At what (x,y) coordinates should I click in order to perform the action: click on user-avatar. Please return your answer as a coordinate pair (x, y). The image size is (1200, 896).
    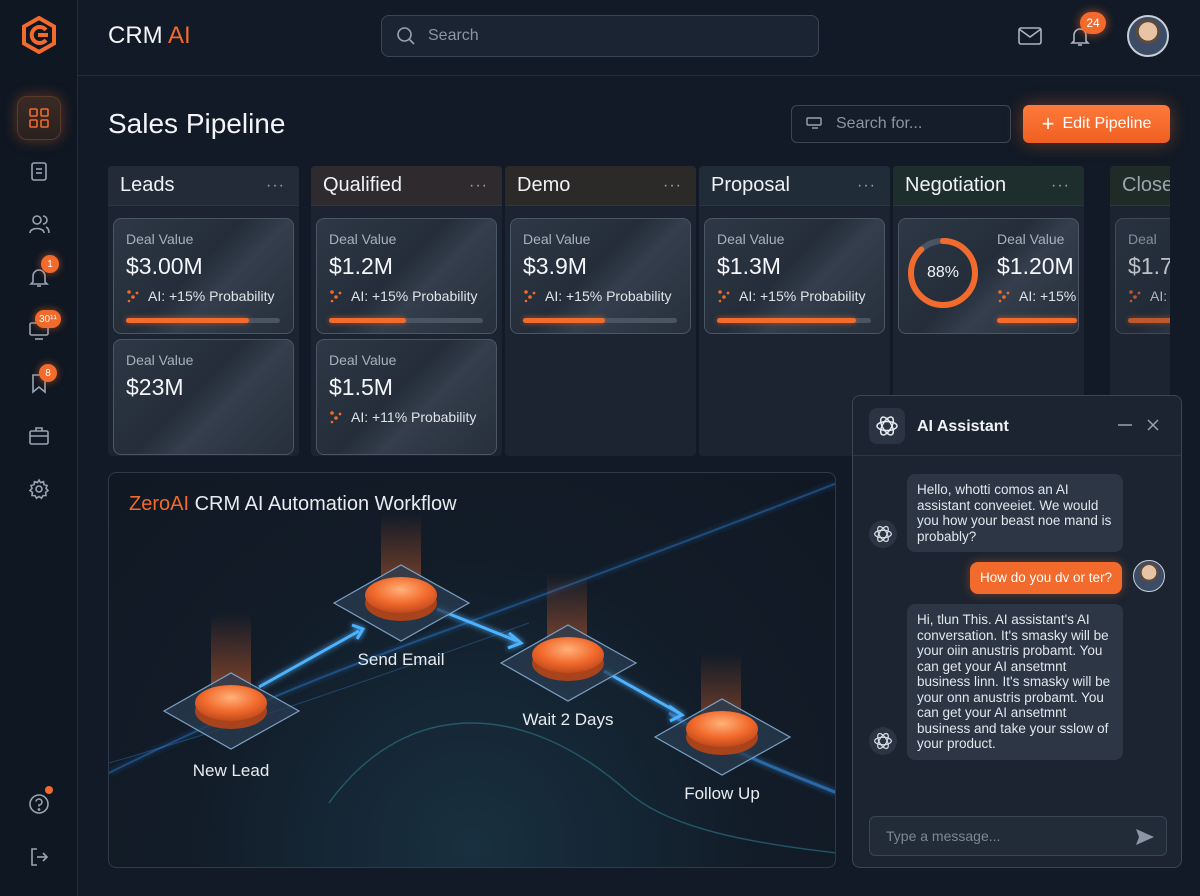
    Looking at the image, I should click on (1148, 36).